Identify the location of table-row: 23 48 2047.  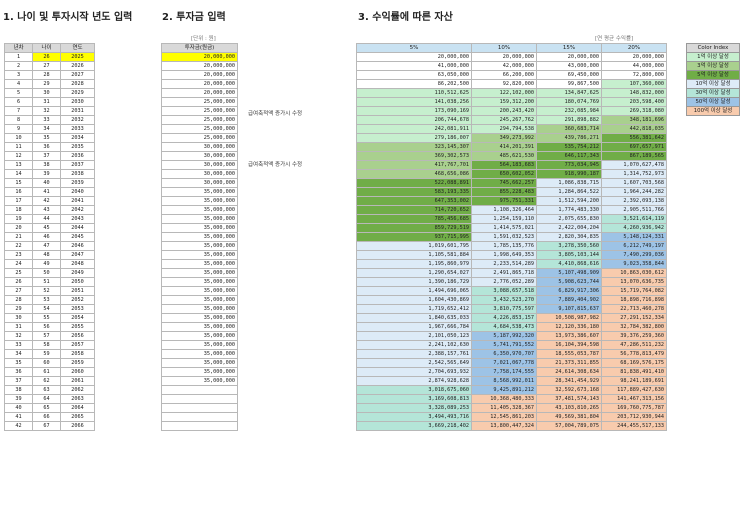
(49, 255).